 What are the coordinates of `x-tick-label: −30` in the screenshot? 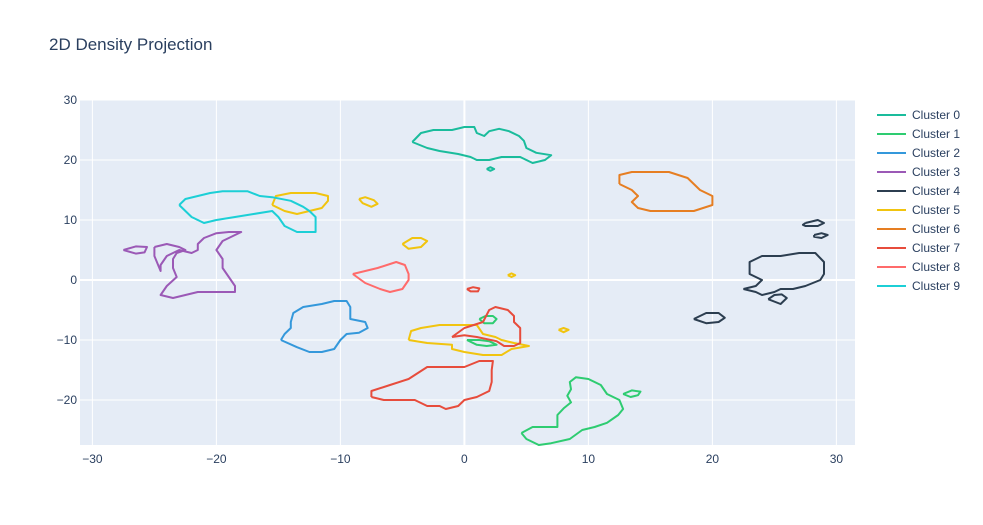 It's located at (92, 459).